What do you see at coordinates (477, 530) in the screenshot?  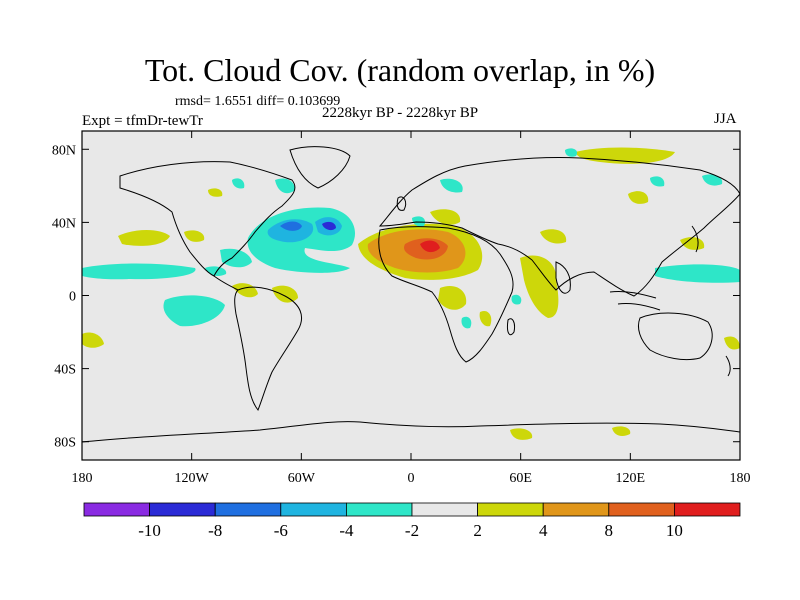 I see `colorbar-label: 2` at bounding box center [477, 530].